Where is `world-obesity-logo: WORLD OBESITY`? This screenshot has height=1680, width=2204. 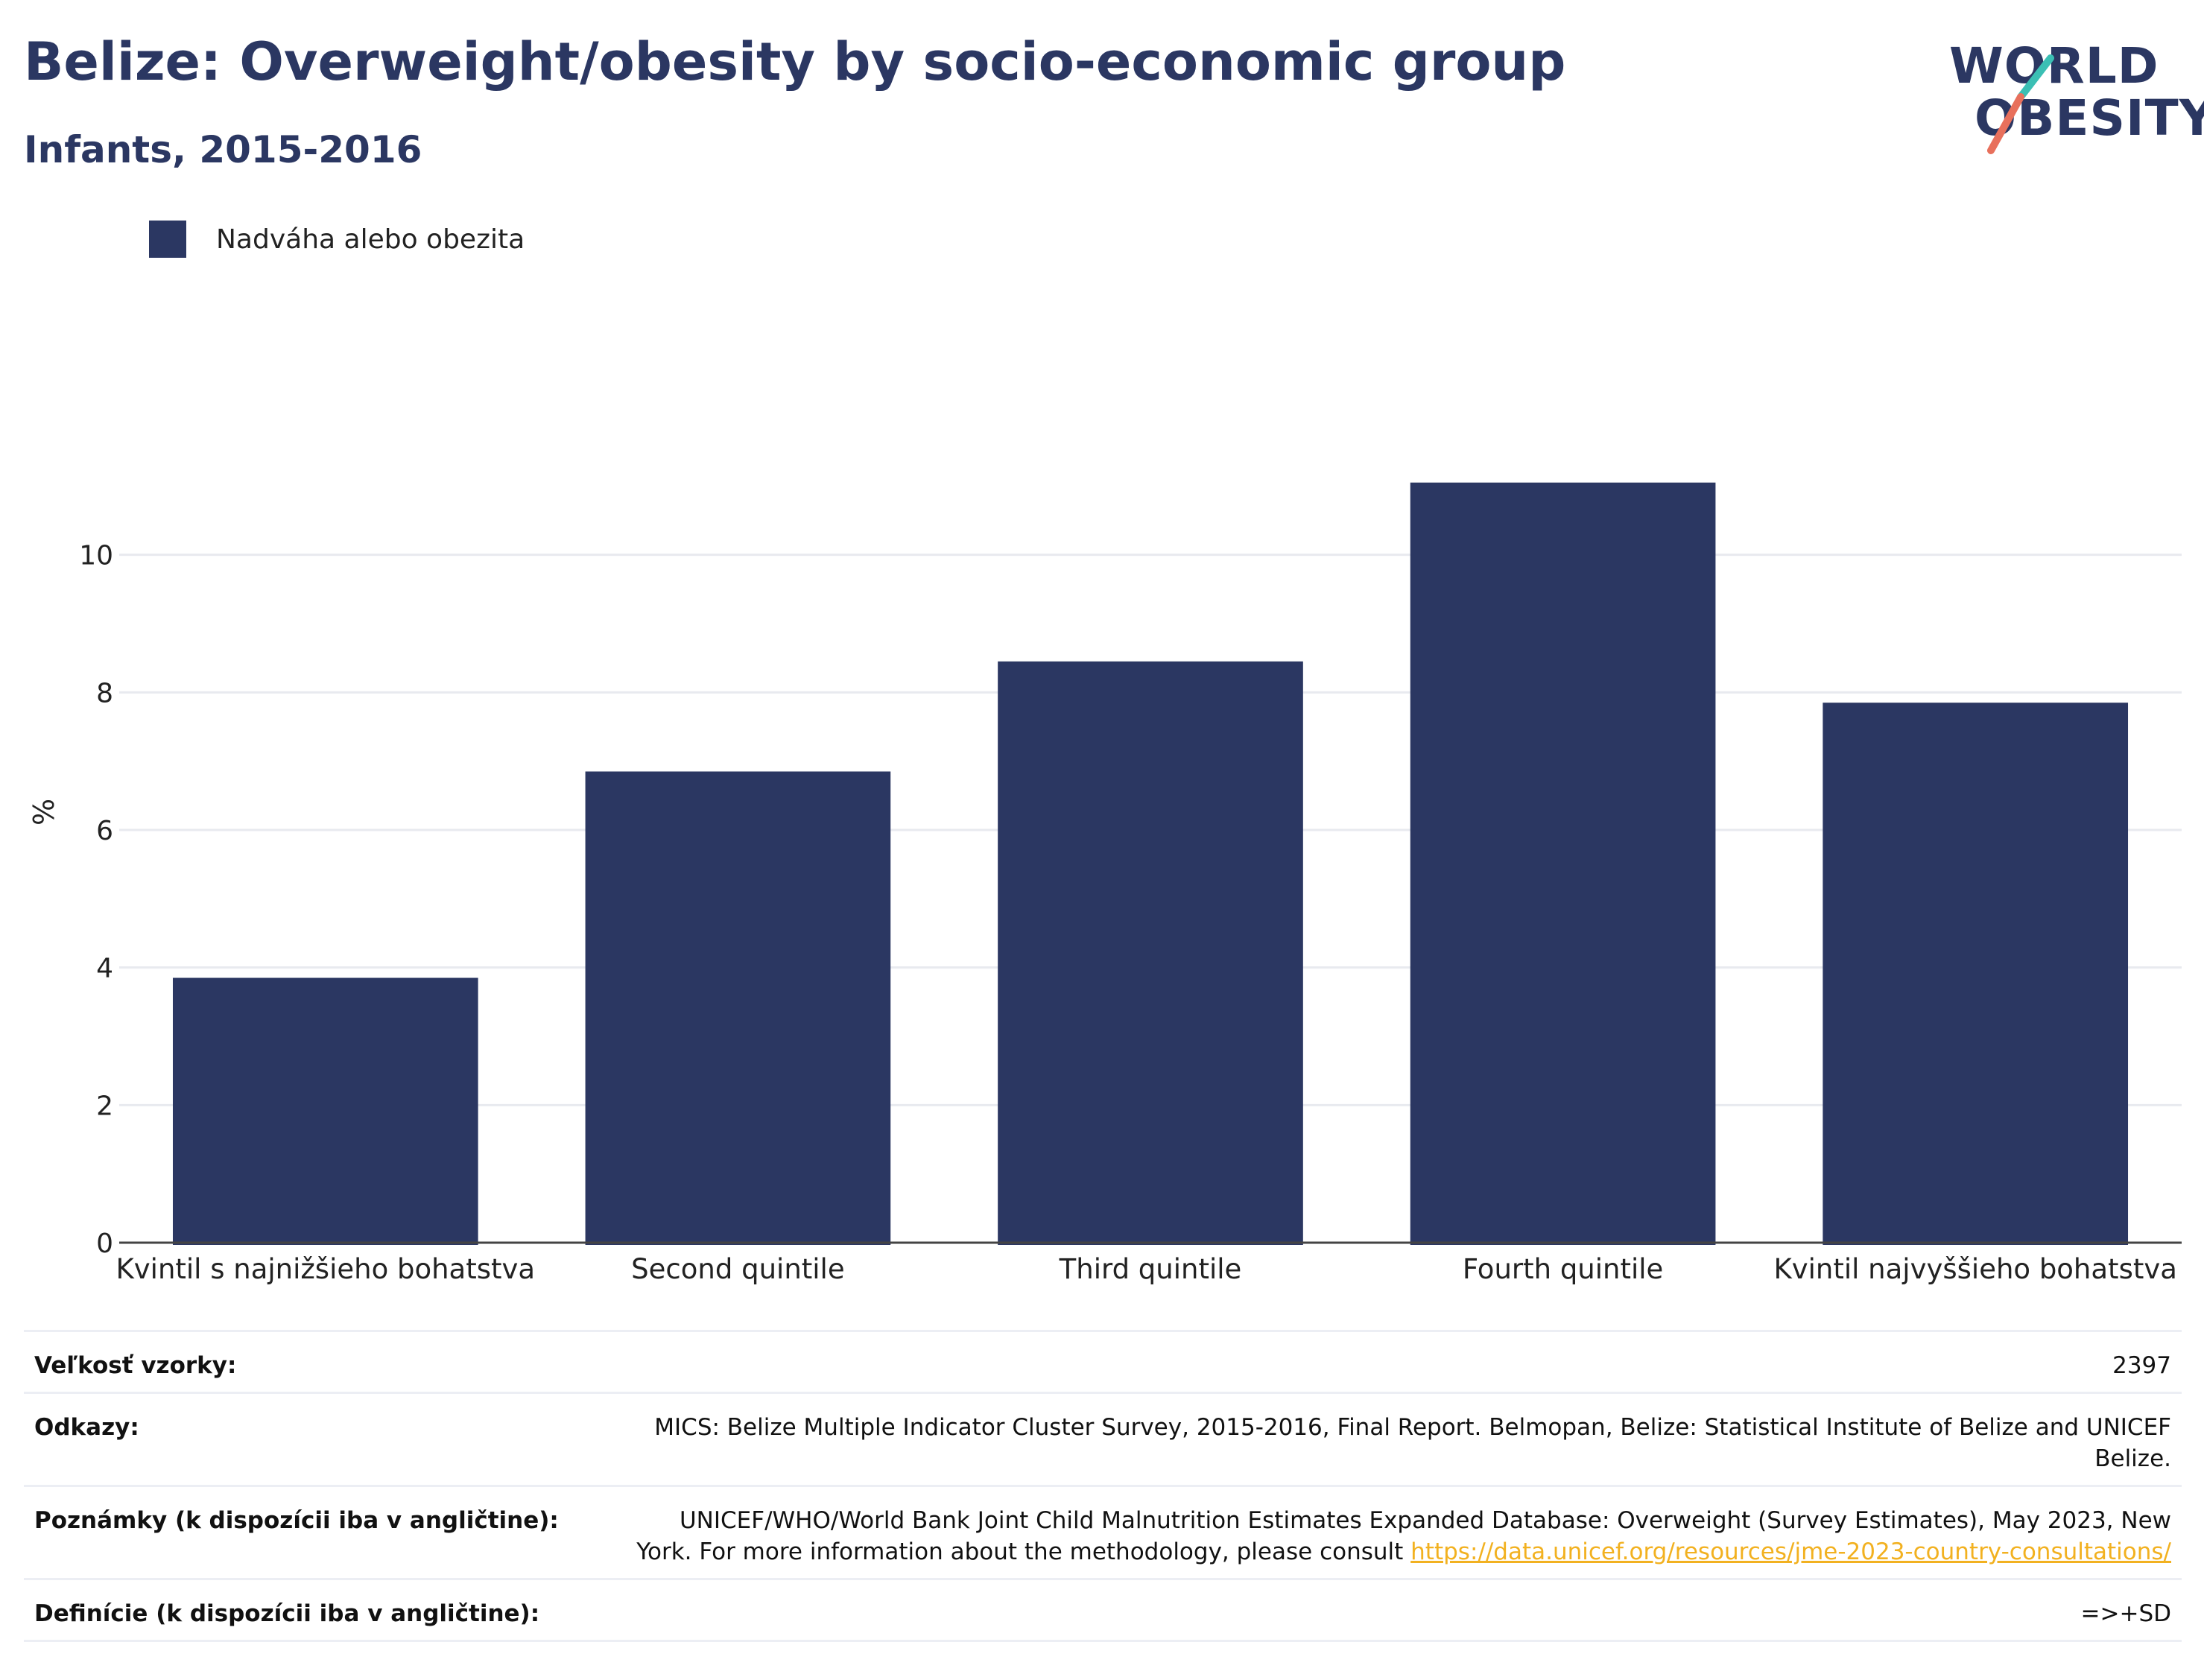 world-obesity-logo: WORLD OBESITY is located at coordinates (2070, 89).